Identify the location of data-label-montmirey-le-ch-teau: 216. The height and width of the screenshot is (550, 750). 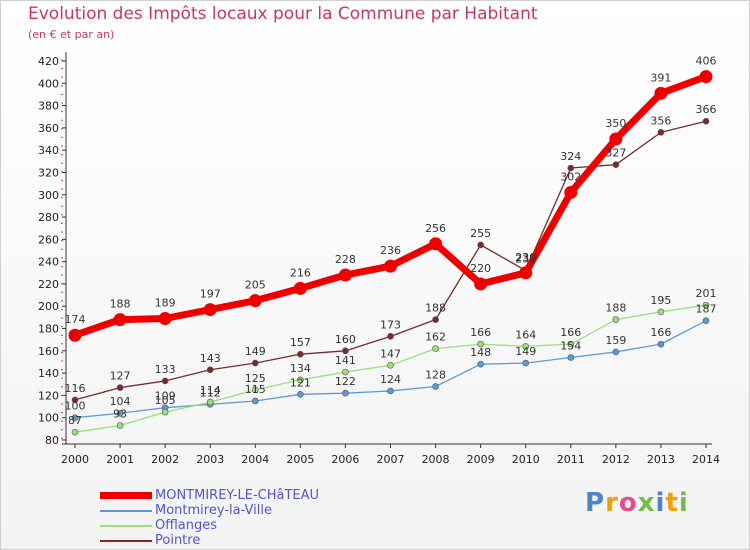
(300, 272).